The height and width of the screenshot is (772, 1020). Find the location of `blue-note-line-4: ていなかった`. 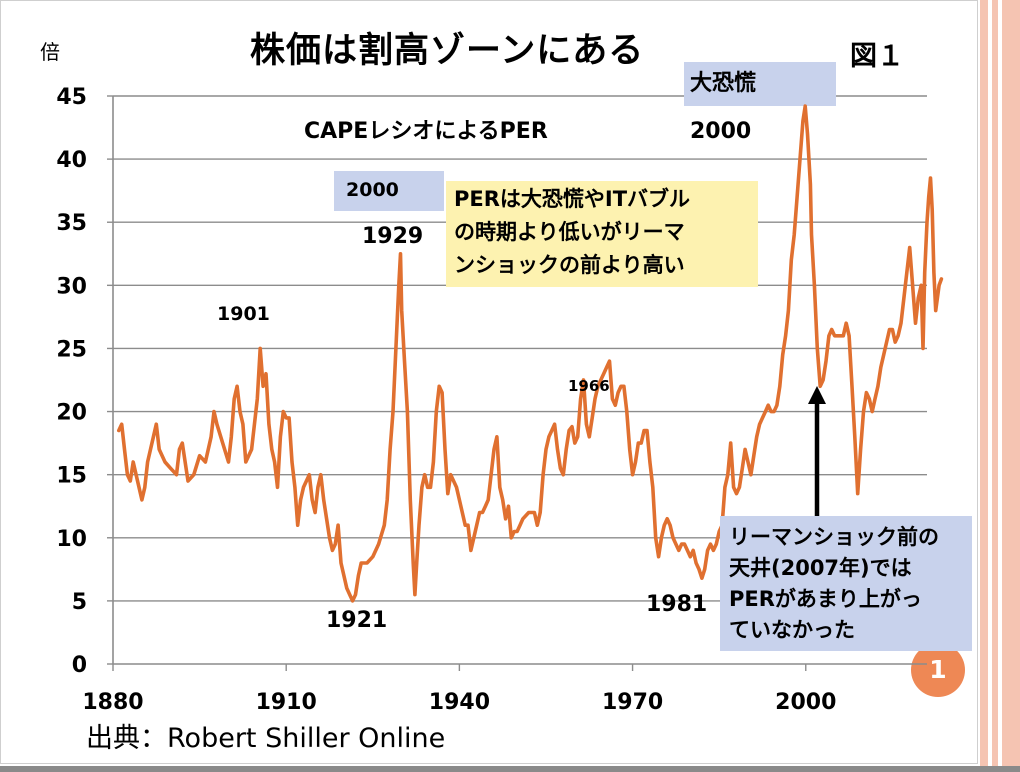

blue-note-line-4: ていなかった is located at coordinates (792, 630).